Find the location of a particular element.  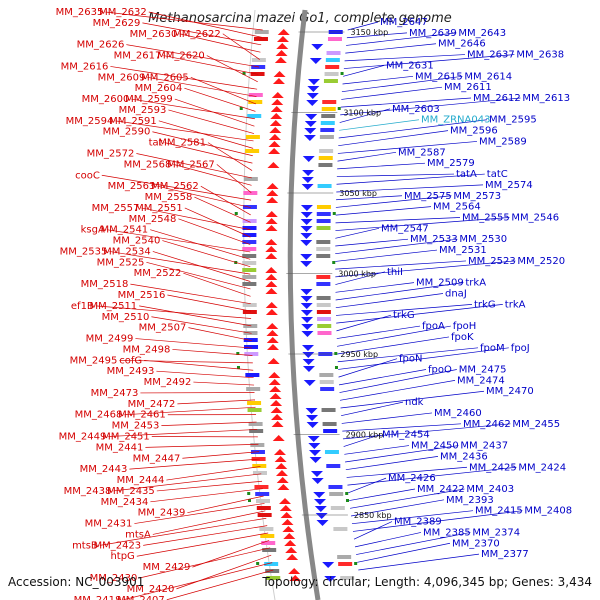

accession-text: Accession: NC_003901 is located at coordinates (76, 582).